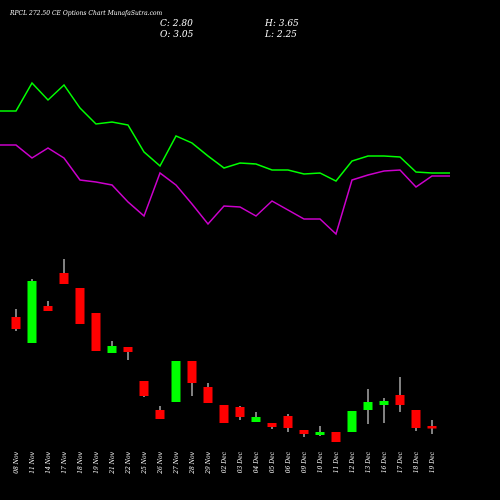 The width and height of the screenshot is (500, 500). What do you see at coordinates (208, 462) in the screenshot?
I see `x-tick-label: 29 Nov` at bounding box center [208, 462].